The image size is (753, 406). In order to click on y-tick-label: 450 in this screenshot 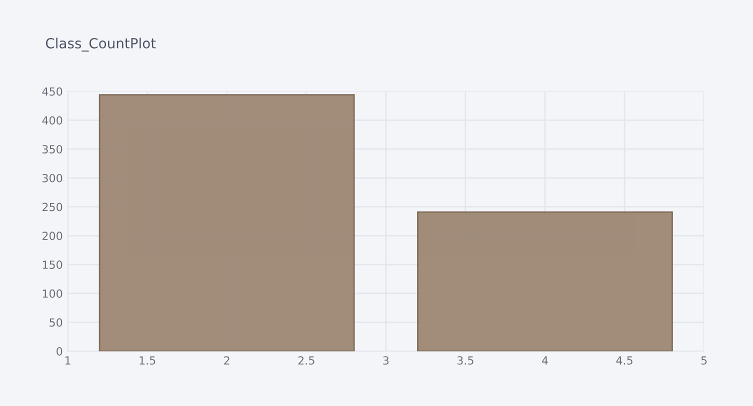, I will do `click(52, 91)`.